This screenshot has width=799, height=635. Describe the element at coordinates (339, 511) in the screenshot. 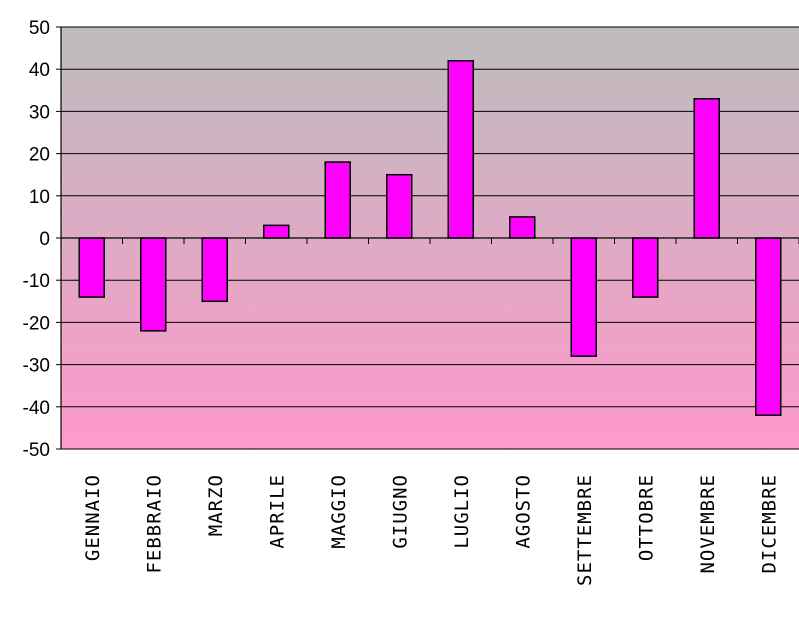

I see `x-tick-label-maggio: MAGGIO` at that location.